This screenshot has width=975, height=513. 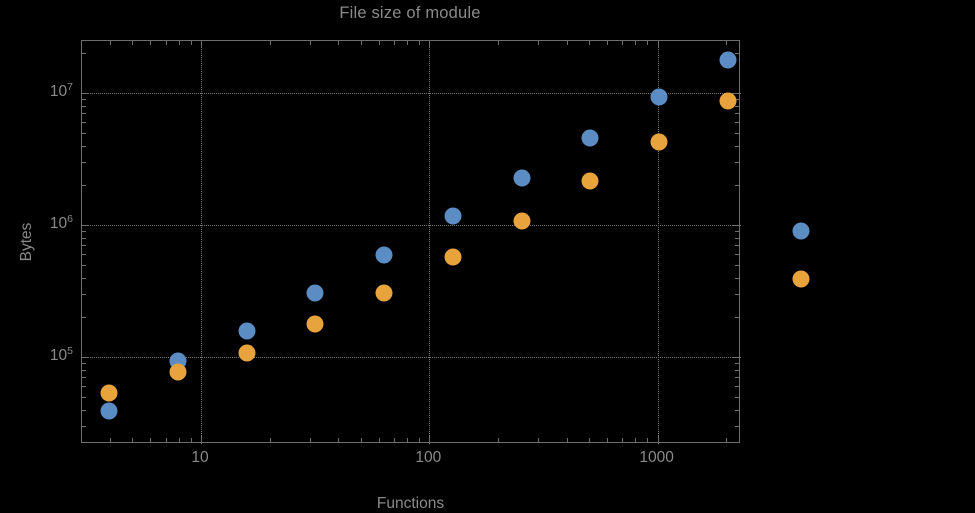 I want to click on x-tick-label: 100, so click(x=428, y=457).